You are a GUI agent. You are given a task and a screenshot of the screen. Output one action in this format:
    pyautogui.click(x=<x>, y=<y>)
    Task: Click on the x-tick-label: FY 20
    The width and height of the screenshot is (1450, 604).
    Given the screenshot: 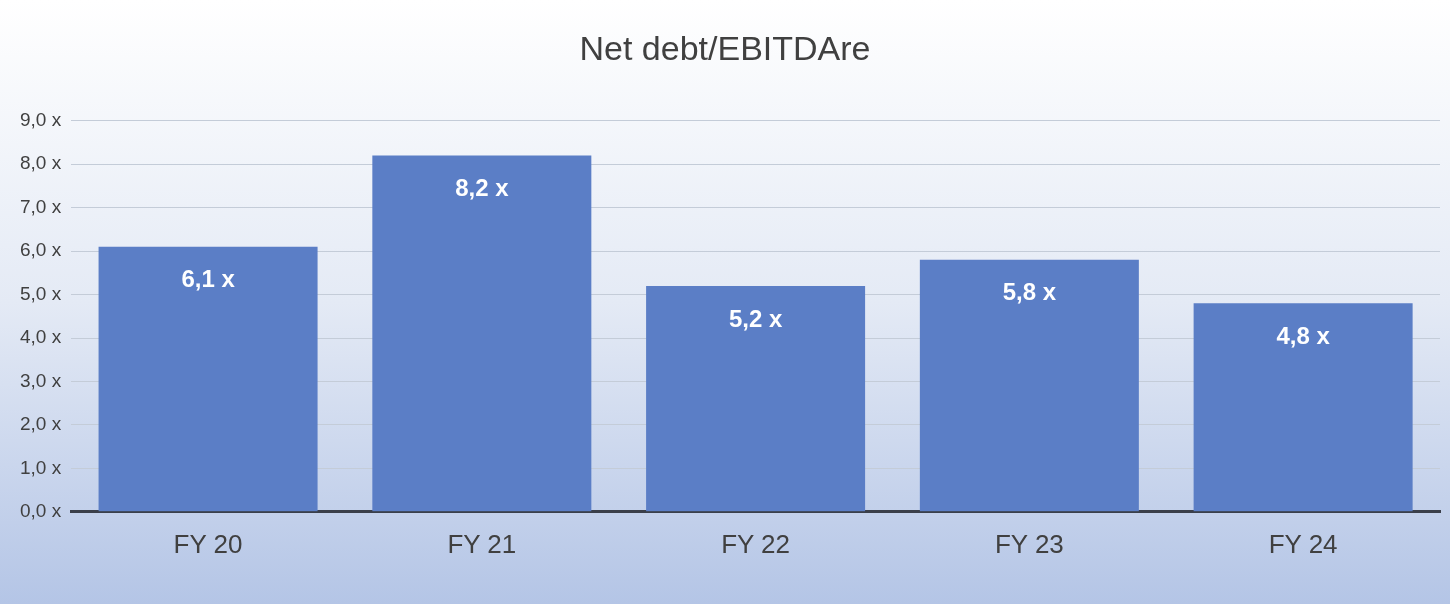 What is the action you would take?
    pyautogui.click(x=208, y=543)
    